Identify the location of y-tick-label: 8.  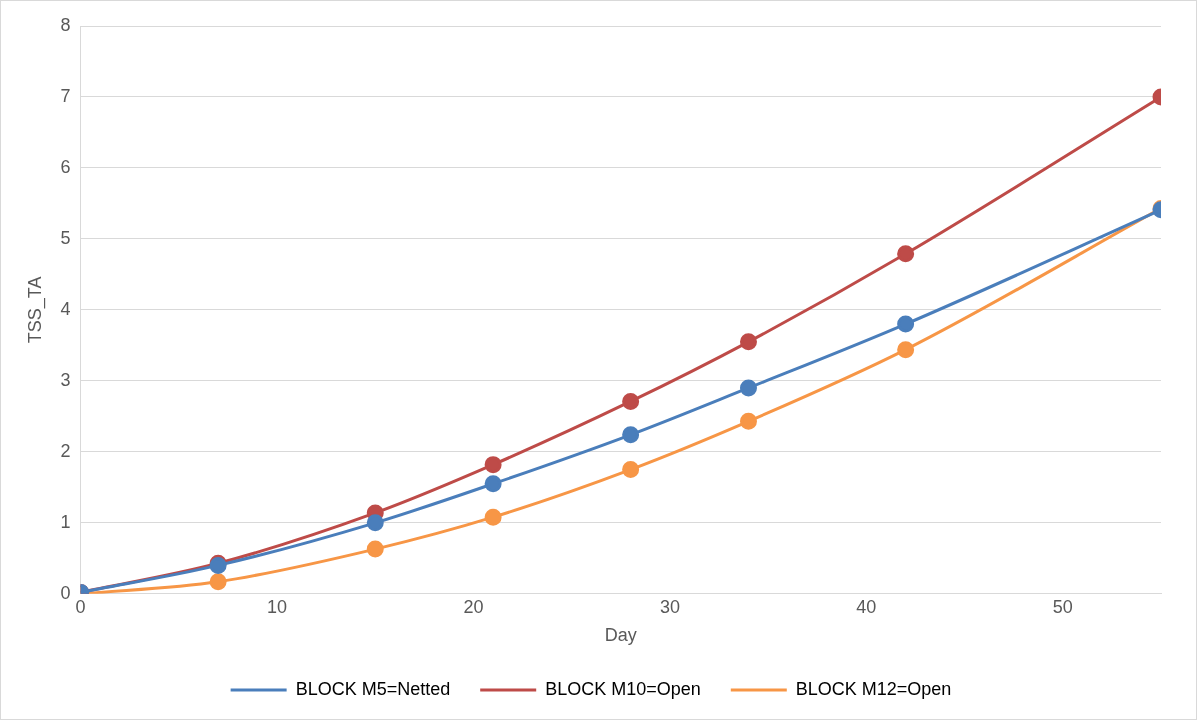
(65, 24).